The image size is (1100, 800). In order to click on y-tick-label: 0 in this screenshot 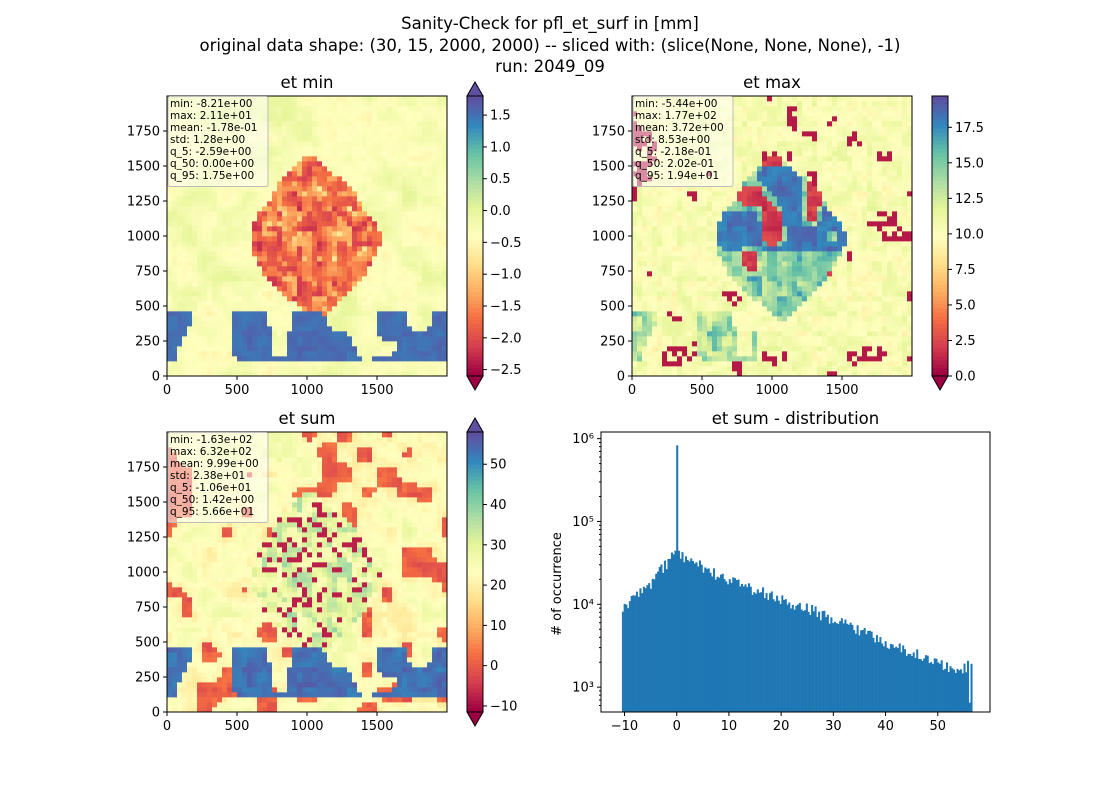, I will do `click(156, 377)`.